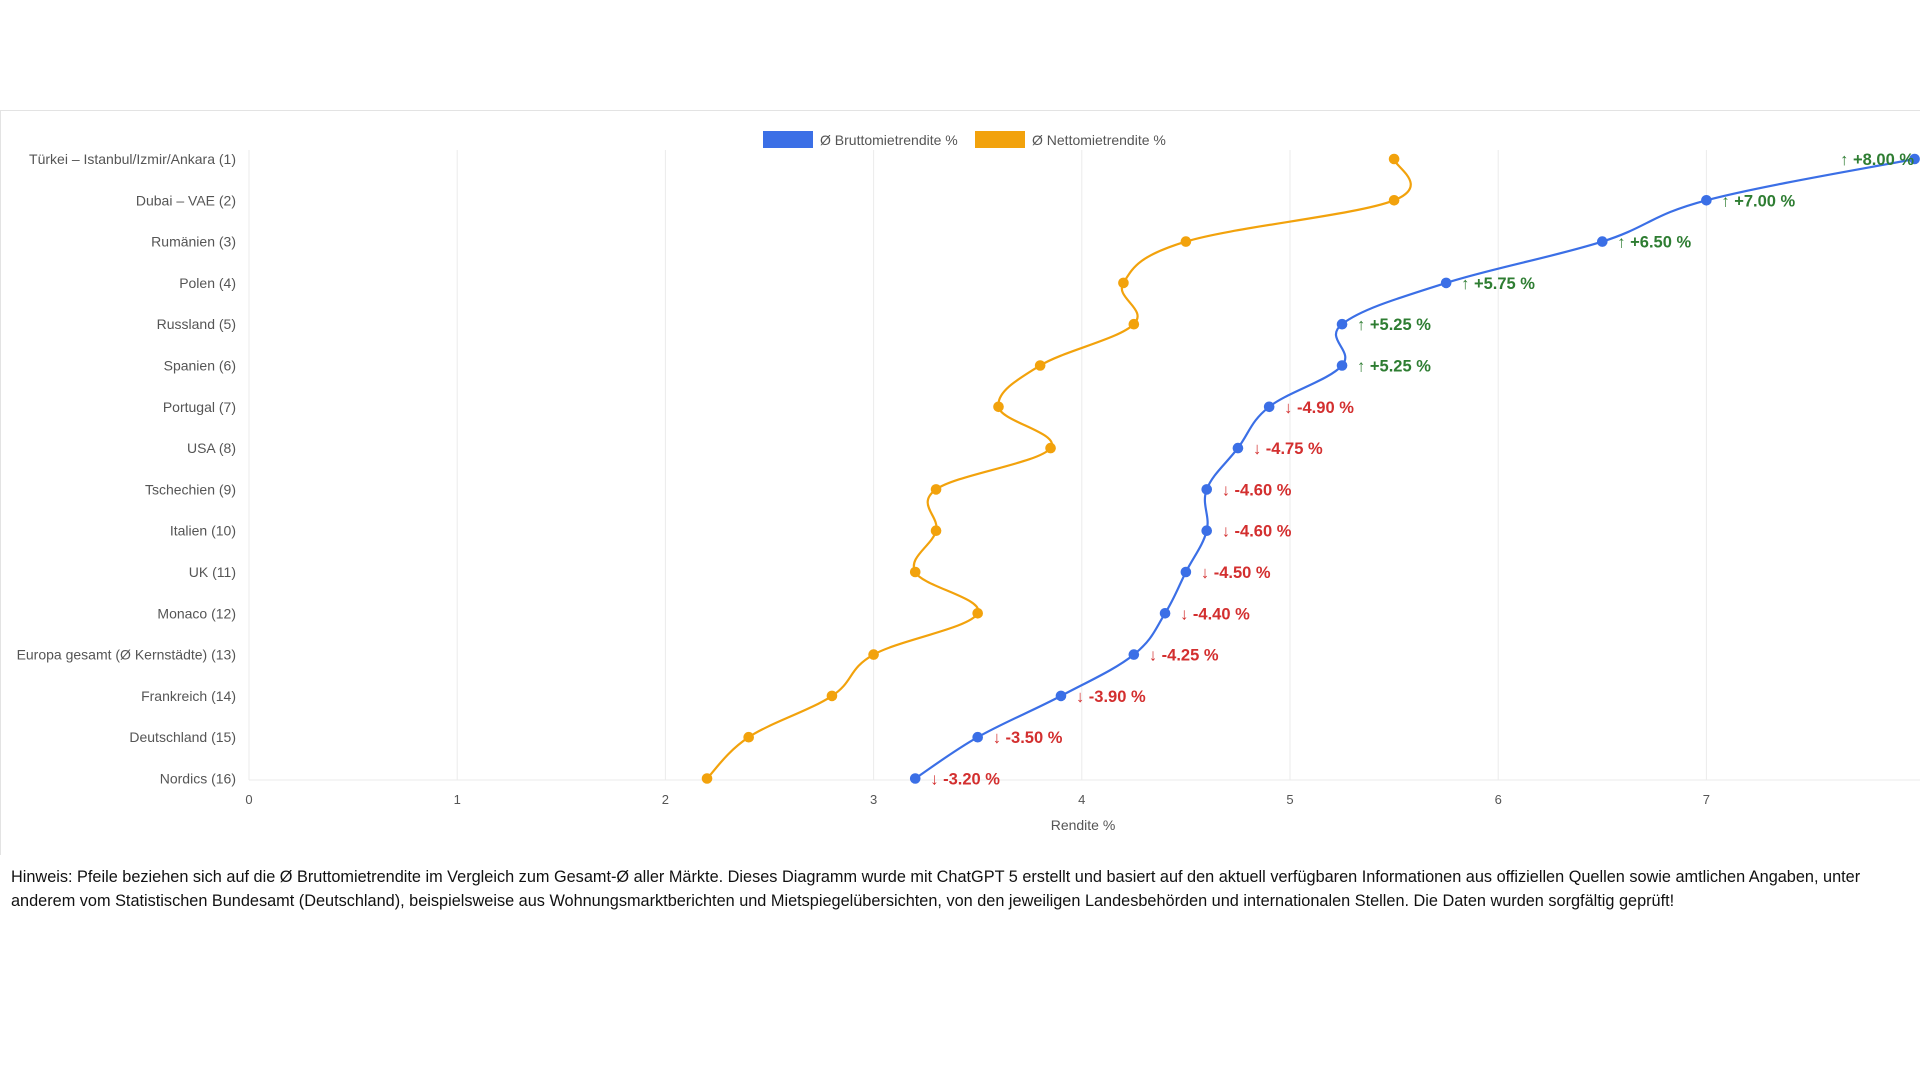  What do you see at coordinates (196, 324) in the screenshot?
I see `category-label: Russland (5)` at bounding box center [196, 324].